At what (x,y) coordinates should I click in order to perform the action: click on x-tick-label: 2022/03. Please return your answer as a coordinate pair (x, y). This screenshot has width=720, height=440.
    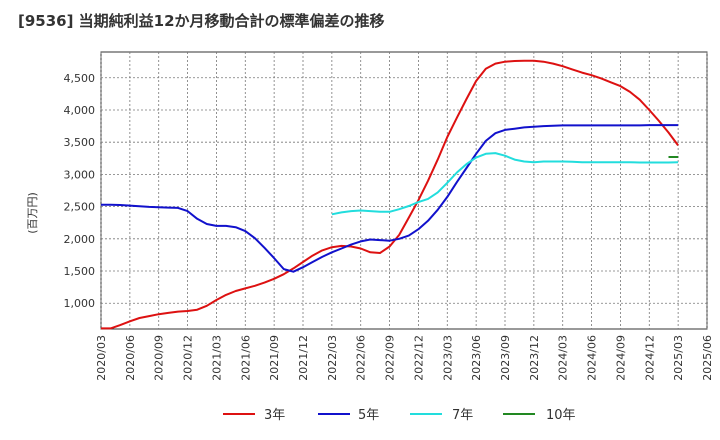
    Looking at the image, I should click on (332, 358).